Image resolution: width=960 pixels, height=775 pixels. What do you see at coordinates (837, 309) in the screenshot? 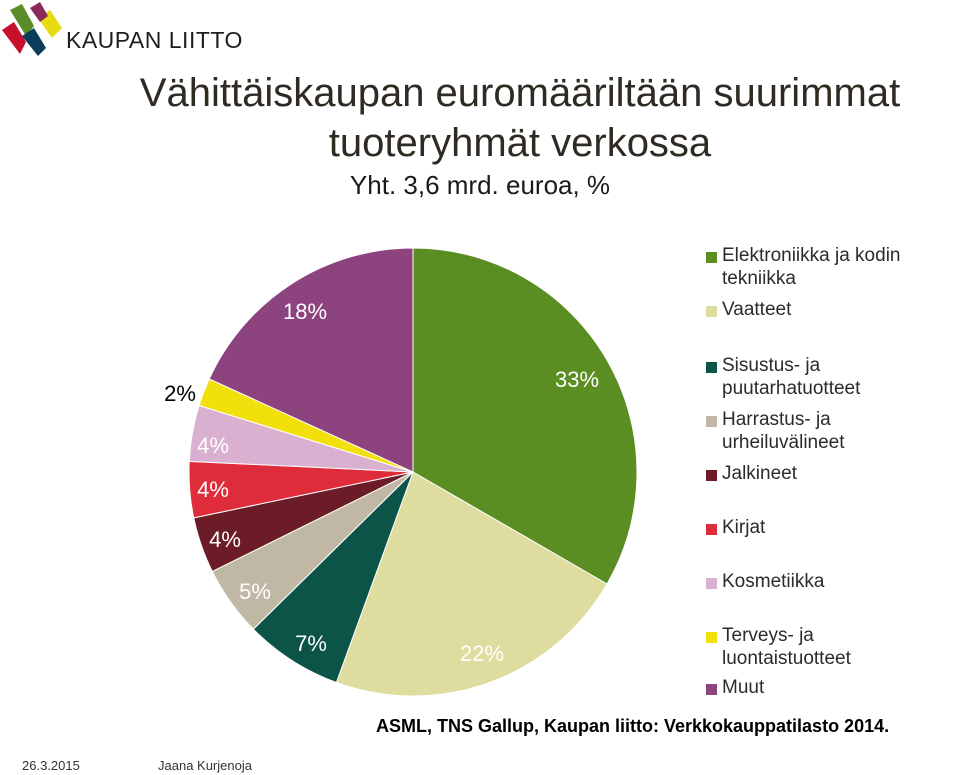
I see `legend-label: Vaatteet` at bounding box center [837, 309].